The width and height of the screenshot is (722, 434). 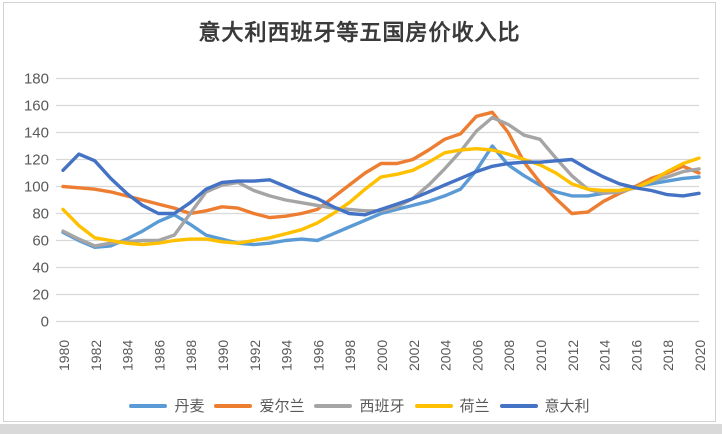 I want to click on y-axis-tick-label: 40, so click(x=40, y=268).